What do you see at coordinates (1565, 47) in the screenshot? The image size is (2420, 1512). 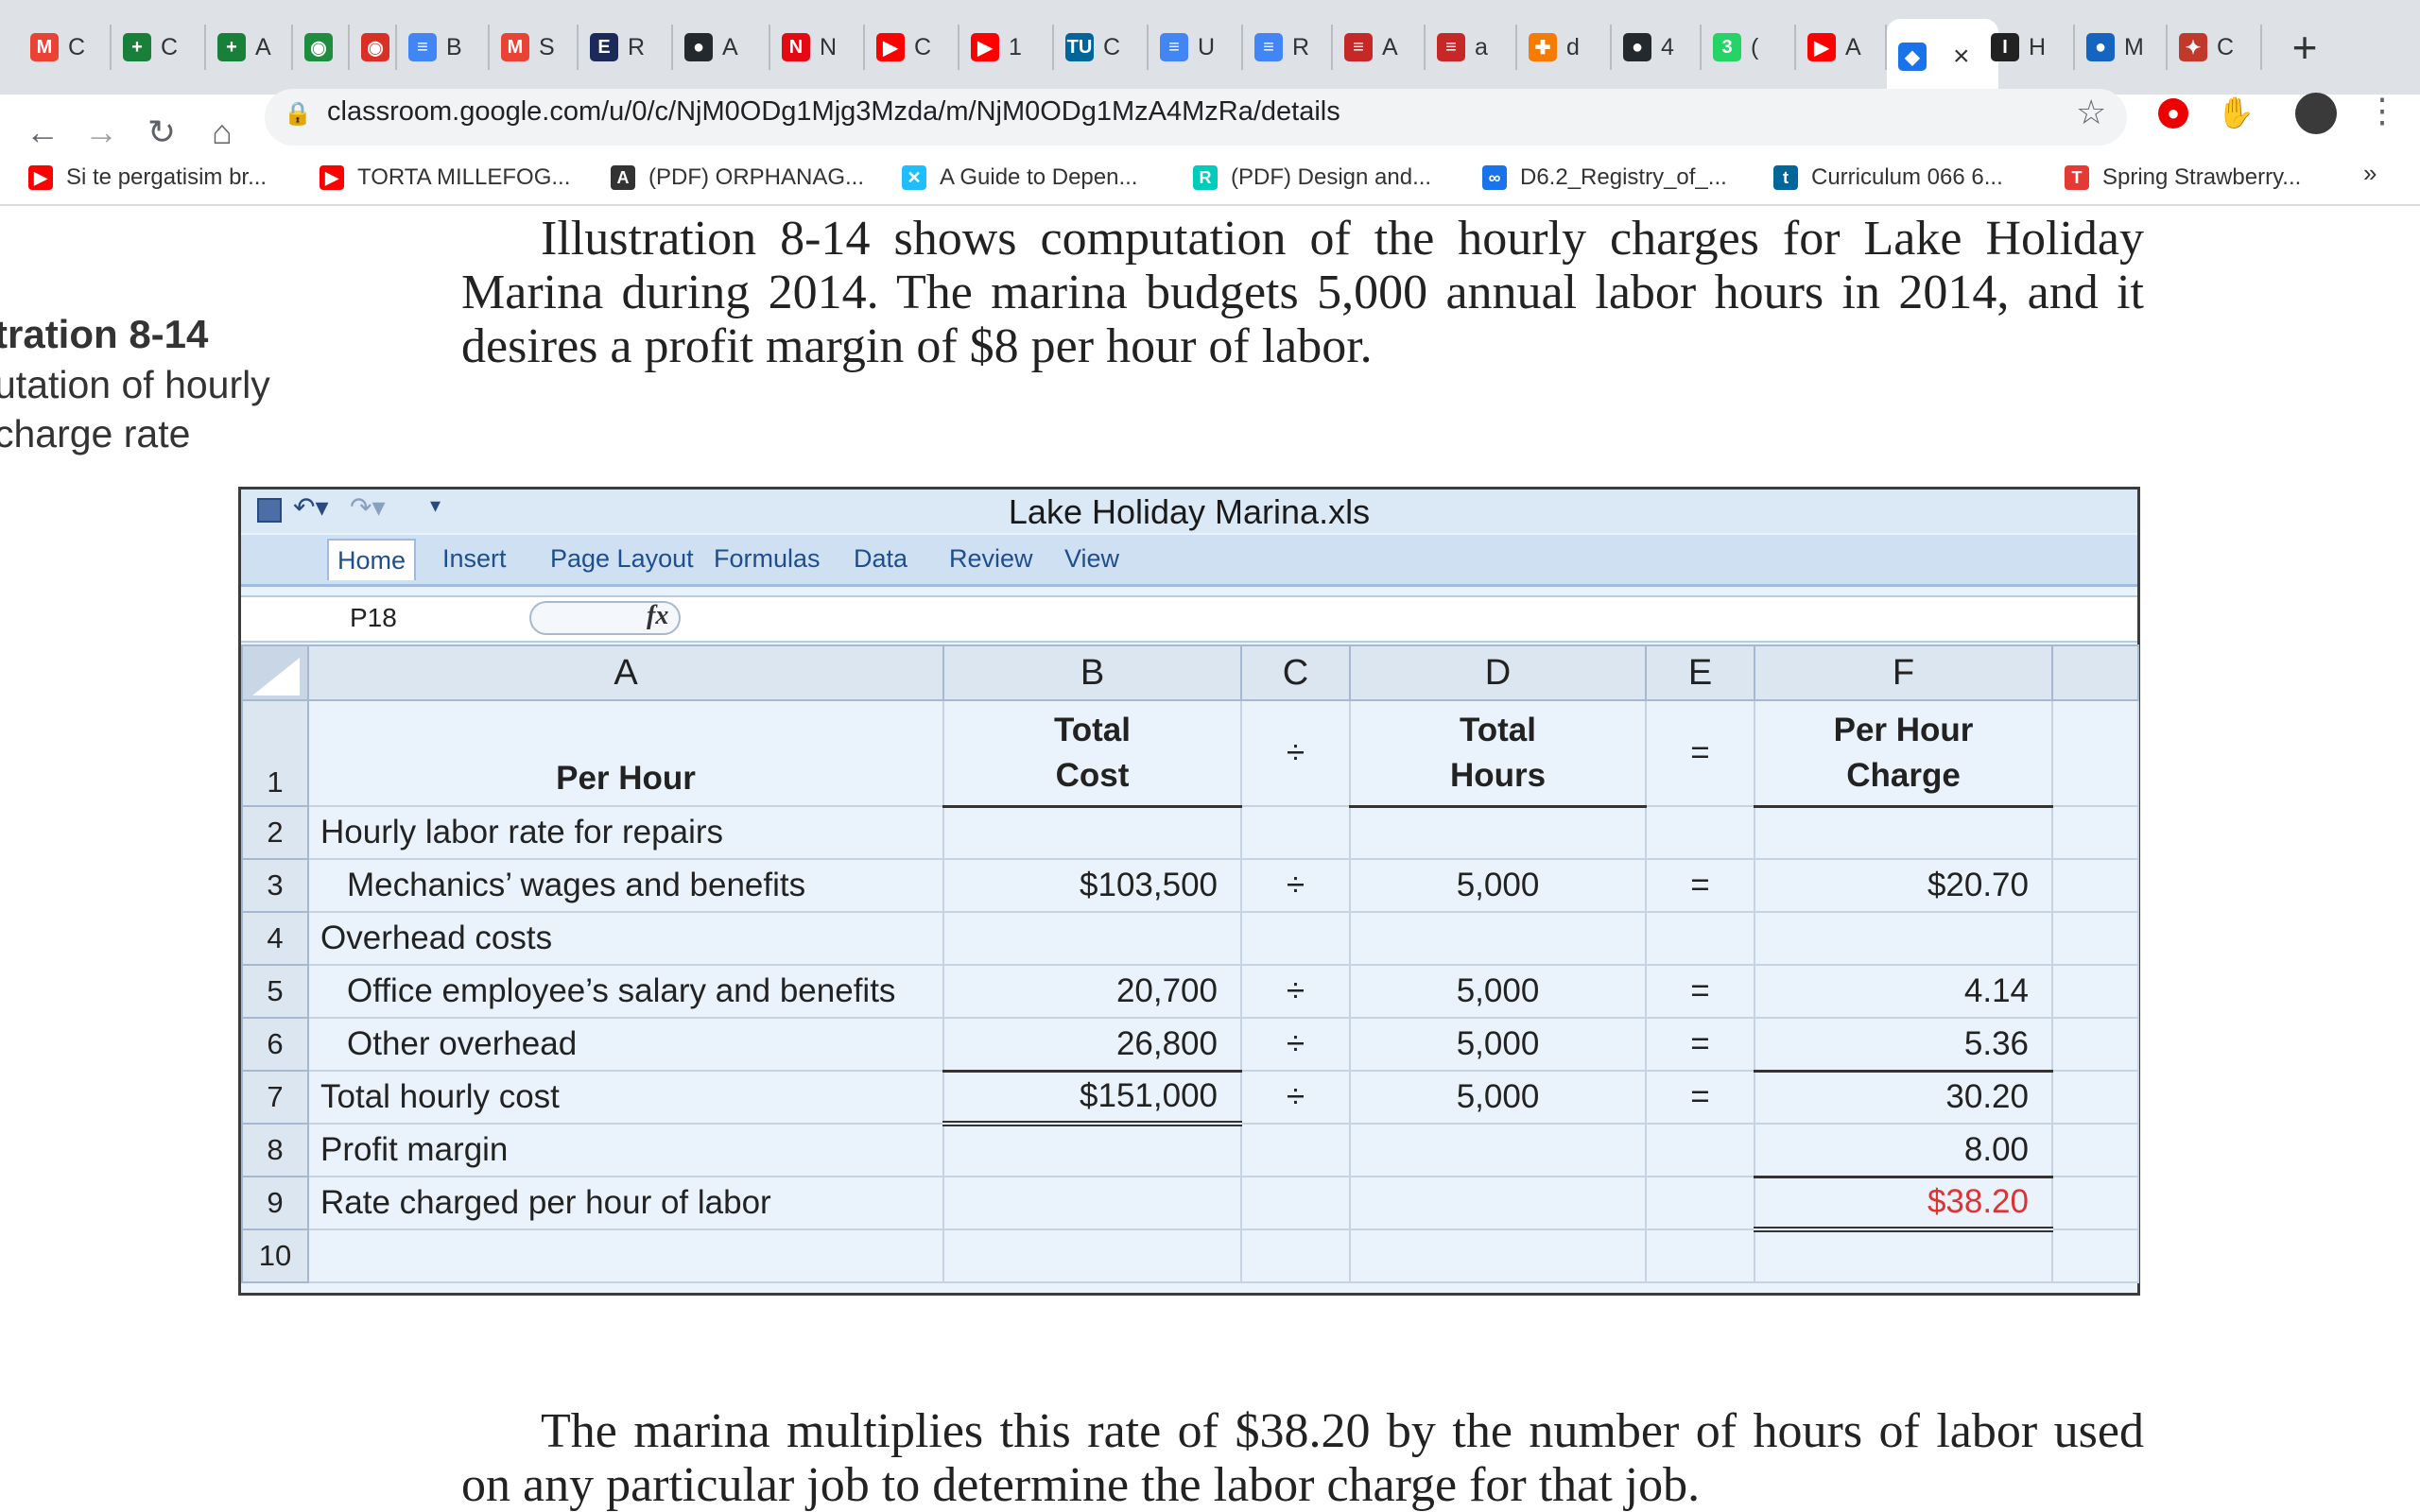 I see `browser-tab: ✚ d` at bounding box center [1565, 47].